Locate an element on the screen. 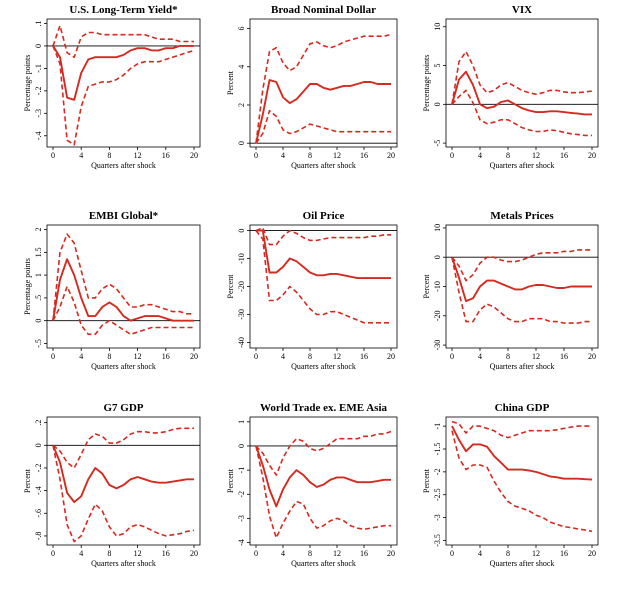 This screenshot has width=617, height=592. y-tick-label: -.6 is located at coordinates (38, 513).